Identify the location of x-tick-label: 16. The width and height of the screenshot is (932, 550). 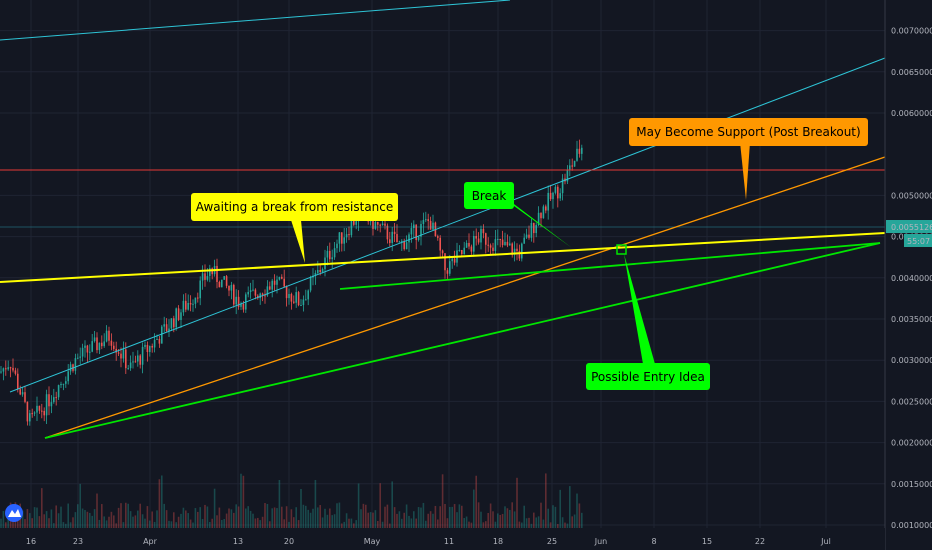
(31, 541).